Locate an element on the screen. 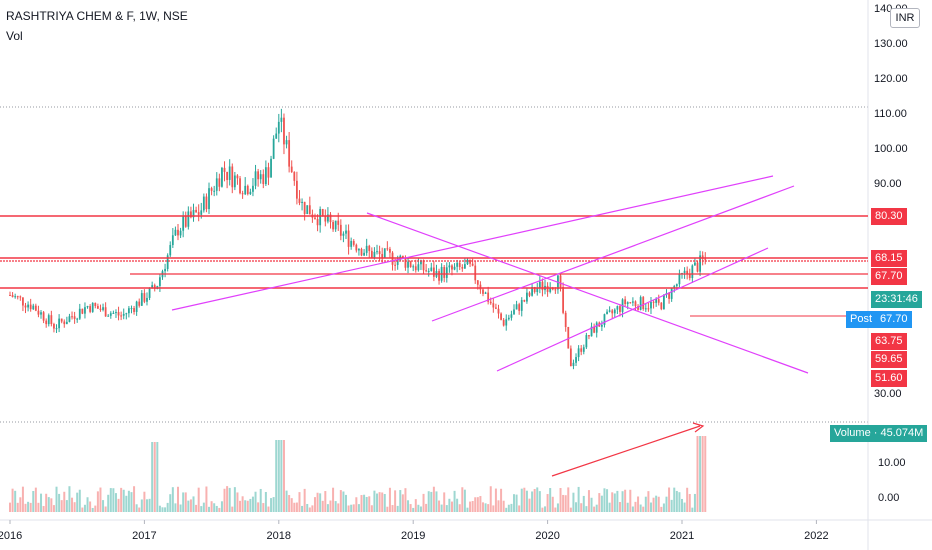 The width and height of the screenshot is (932, 550). price-tag-value: 59.65 is located at coordinates (889, 359).